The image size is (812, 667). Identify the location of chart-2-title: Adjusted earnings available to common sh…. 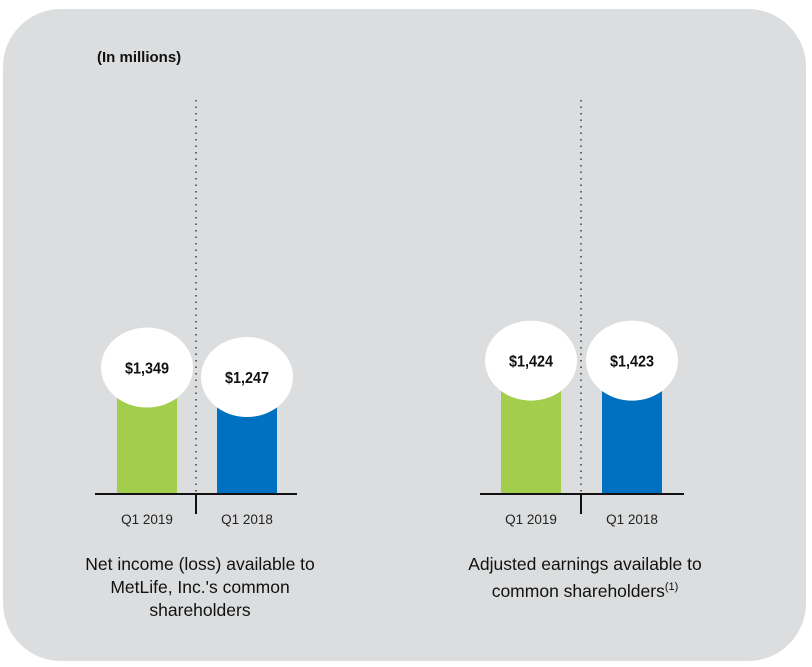
(585, 577).